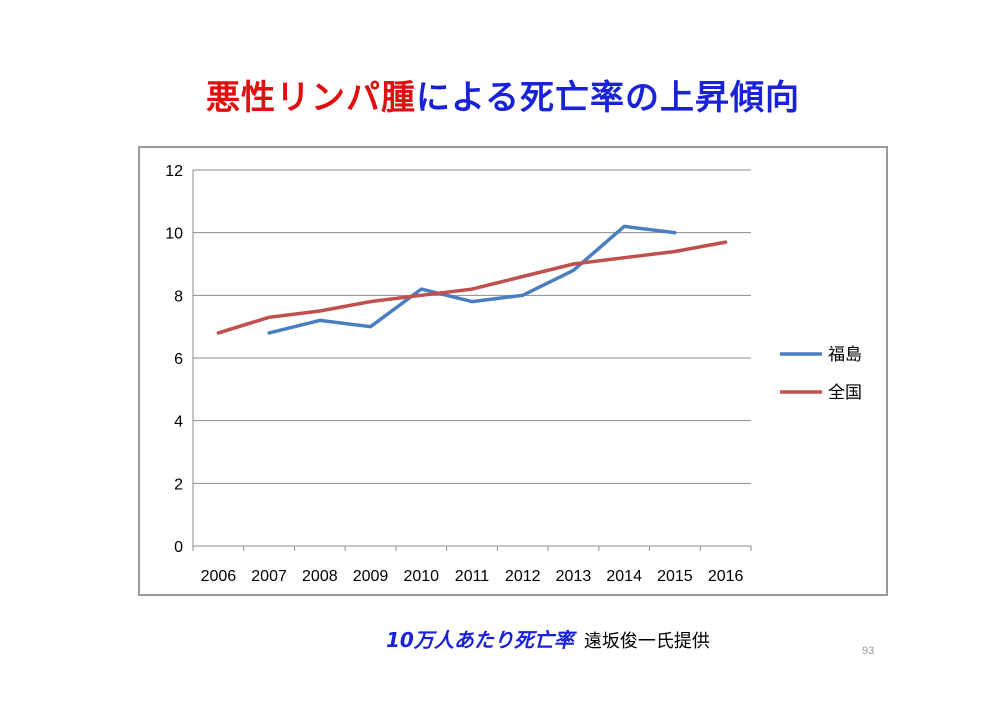  What do you see at coordinates (178, 547) in the screenshot?
I see `y-tick-label: 0` at bounding box center [178, 547].